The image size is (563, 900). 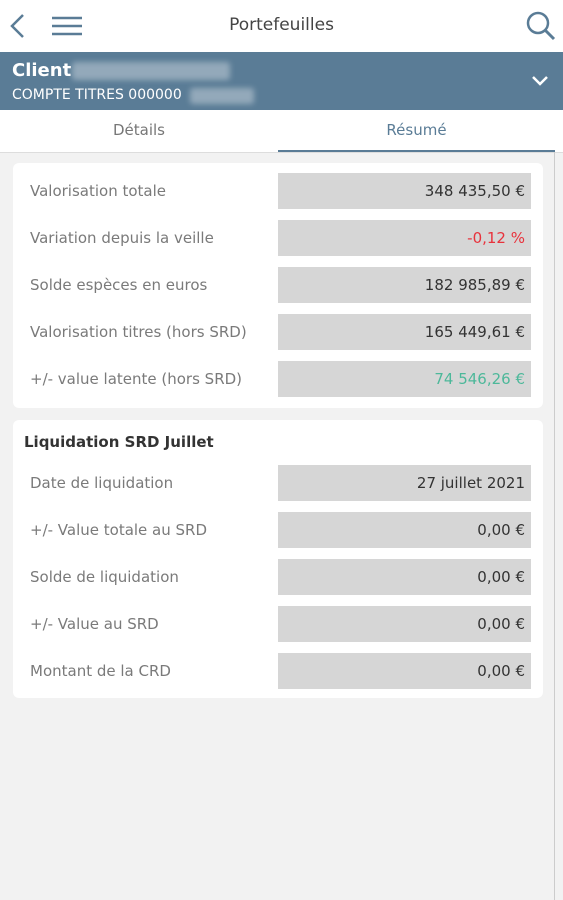 I want to click on row-label: Valorisation totale, so click(x=98, y=191).